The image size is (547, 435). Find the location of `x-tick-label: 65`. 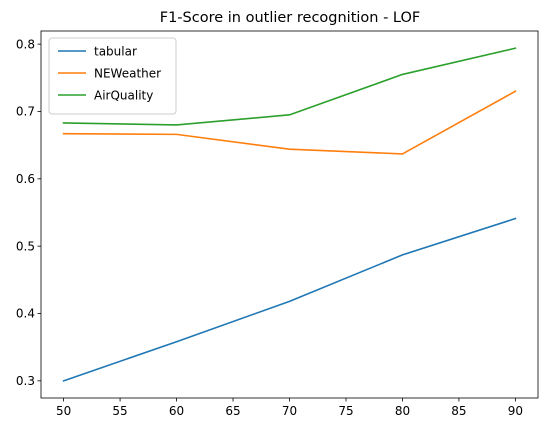

x-tick-label: 65 is located at coordinates (232, 411).